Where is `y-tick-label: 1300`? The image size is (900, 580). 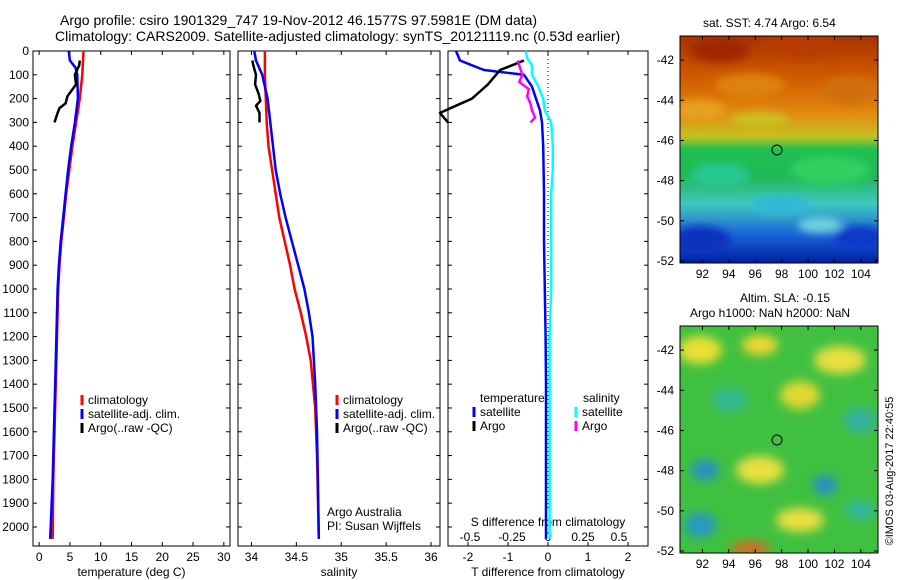 y-tick-label: 1300 is located at coordinates (15, 360).